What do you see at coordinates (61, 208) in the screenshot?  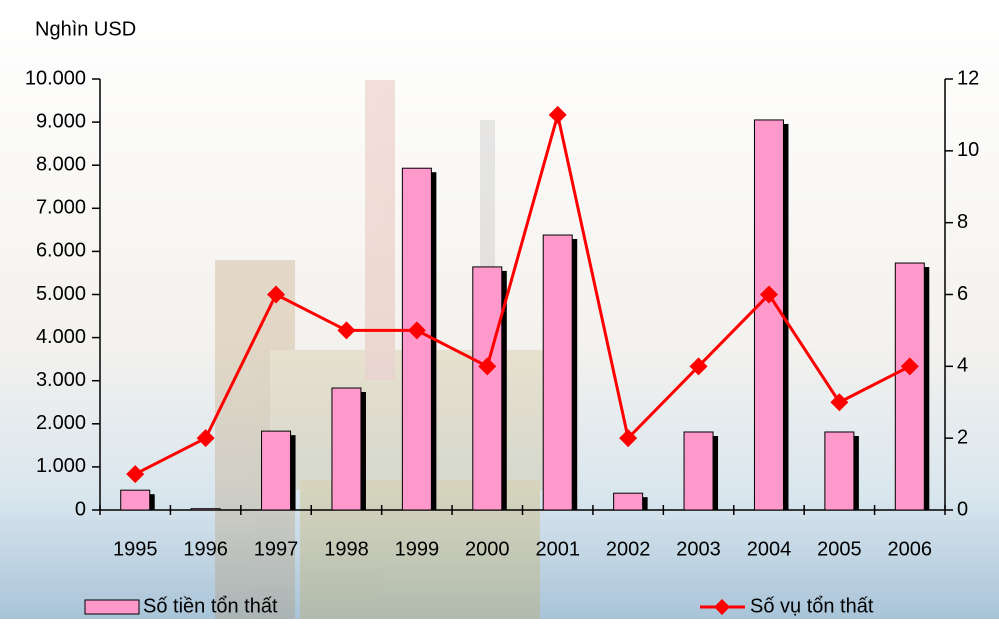 I see `y-tick-label: 7.000` at bounding box center [61, 208].